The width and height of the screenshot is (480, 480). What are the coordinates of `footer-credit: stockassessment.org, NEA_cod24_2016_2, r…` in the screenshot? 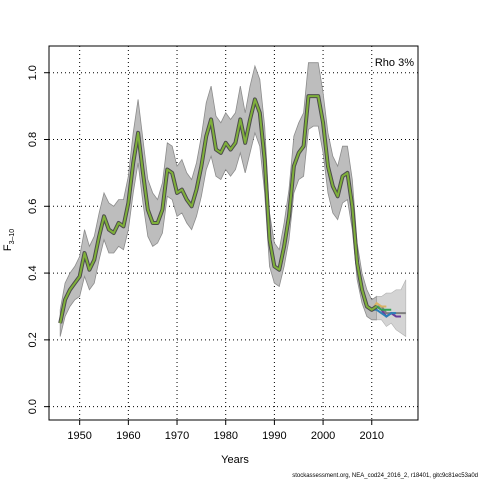 It's located at (385, 476).